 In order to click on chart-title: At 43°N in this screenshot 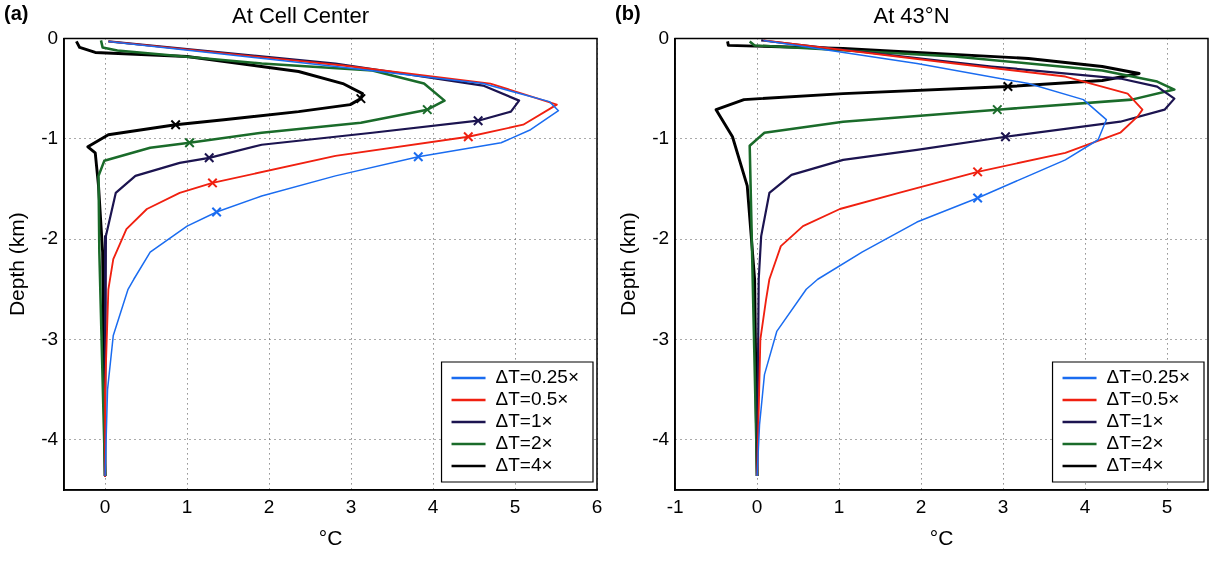, I will do `click(911, 16)`.